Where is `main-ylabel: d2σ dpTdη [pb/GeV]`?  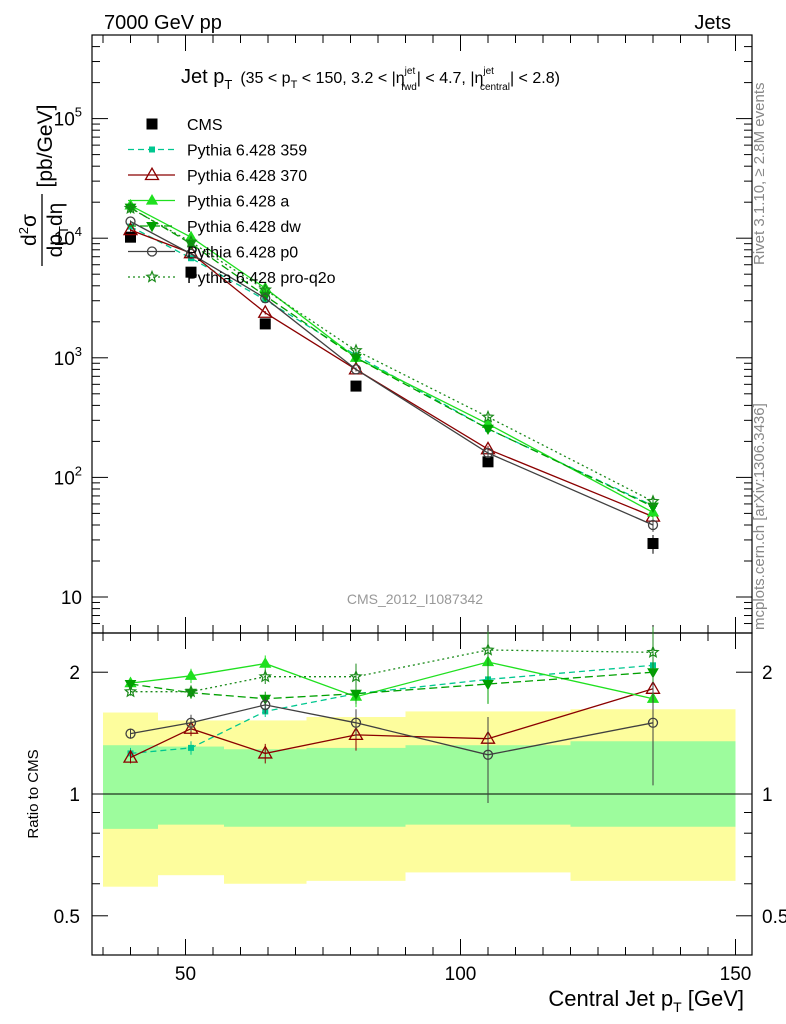
main-ylabel: d2σ dpTdη [pb/GeV] is located at coordinates (43, 185).